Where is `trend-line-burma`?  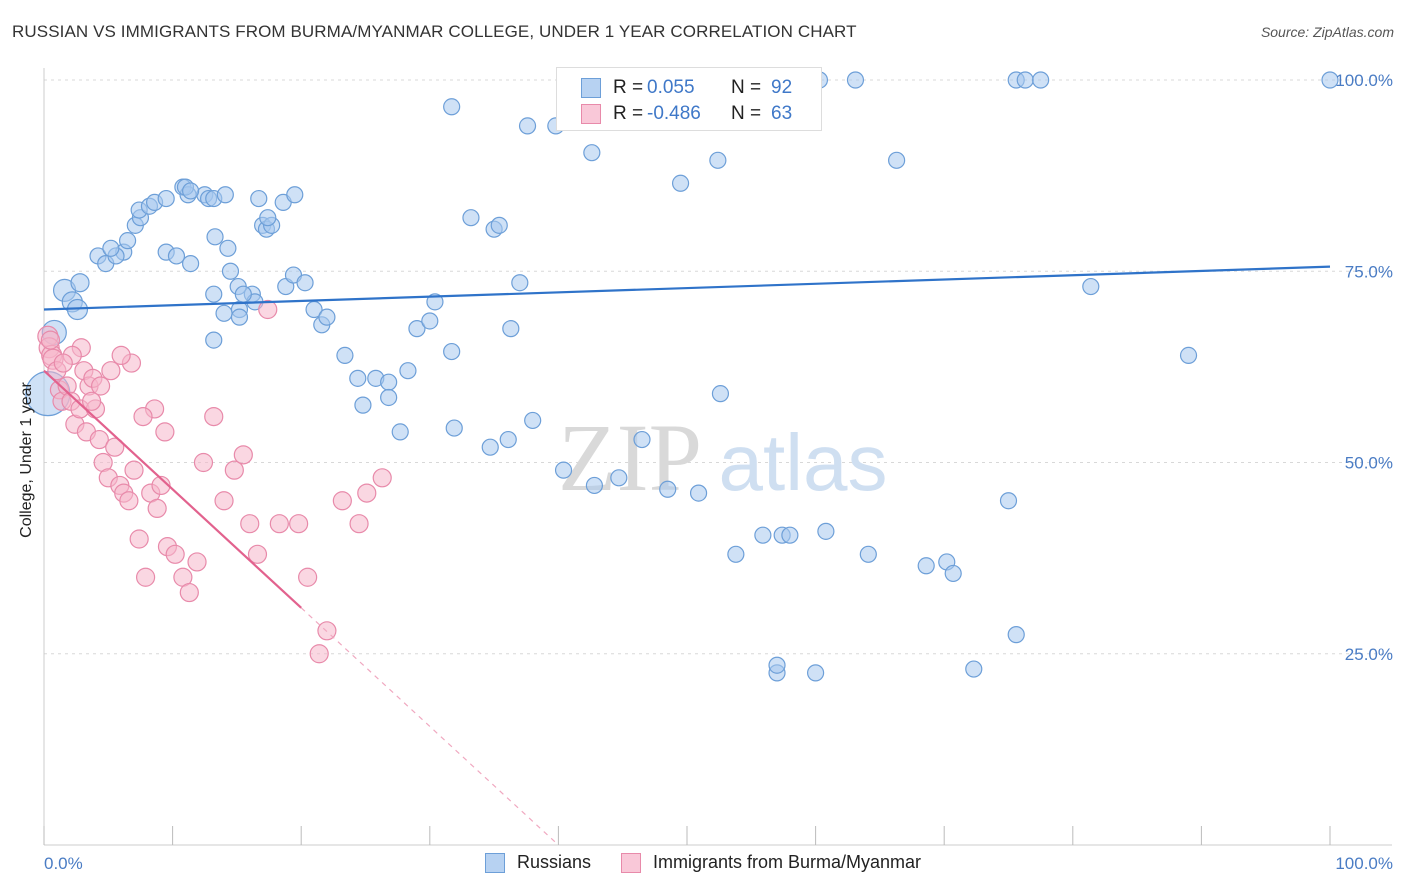
trend-line-burma is located at coordinates (172, 489).